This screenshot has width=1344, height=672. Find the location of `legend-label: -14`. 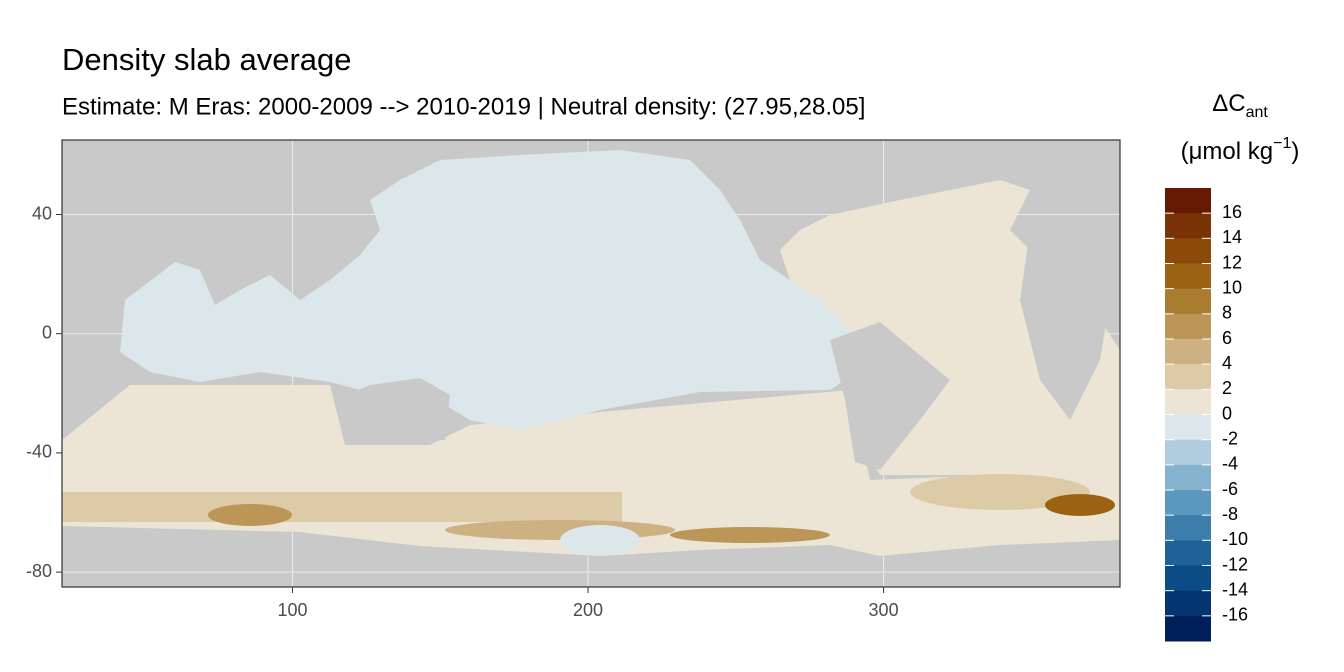

legend-label: -14 is located at coordinates (1235, 589).